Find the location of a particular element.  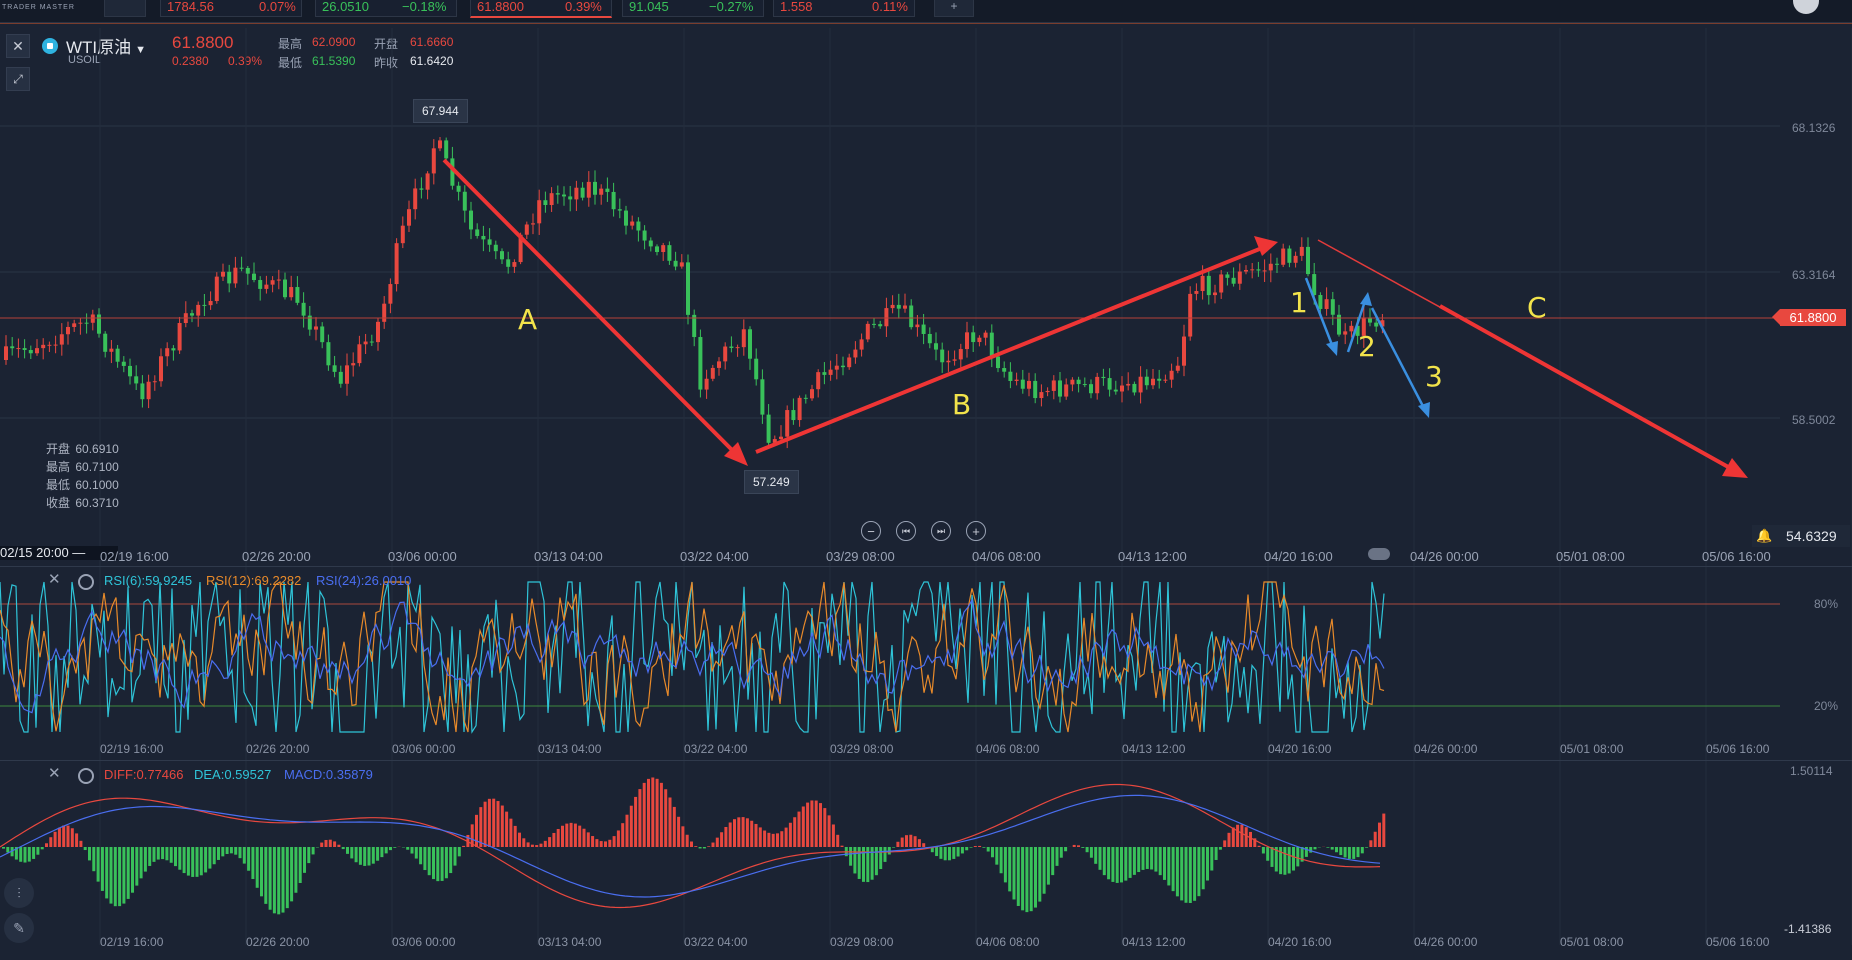

macd-x-label: 04/20 16:00 is located at coordinates (1300, 942).